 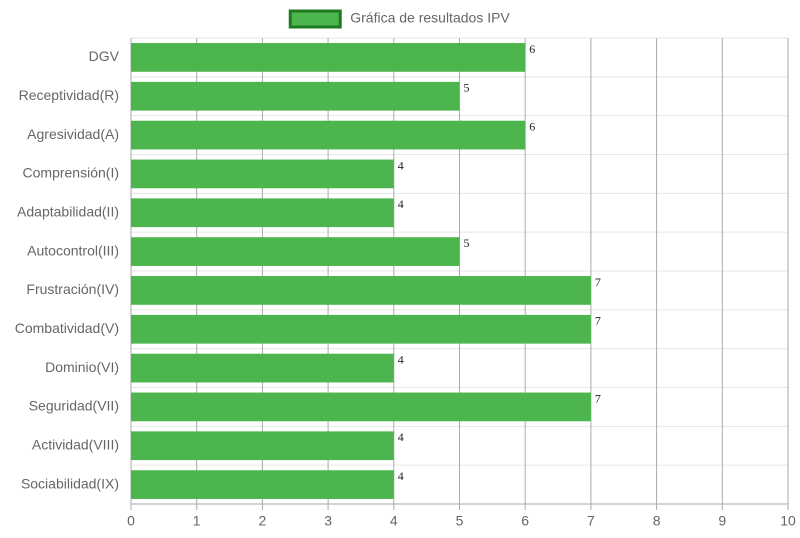 I want to click on x-tick-label: 2, so click(x=263, y=521).